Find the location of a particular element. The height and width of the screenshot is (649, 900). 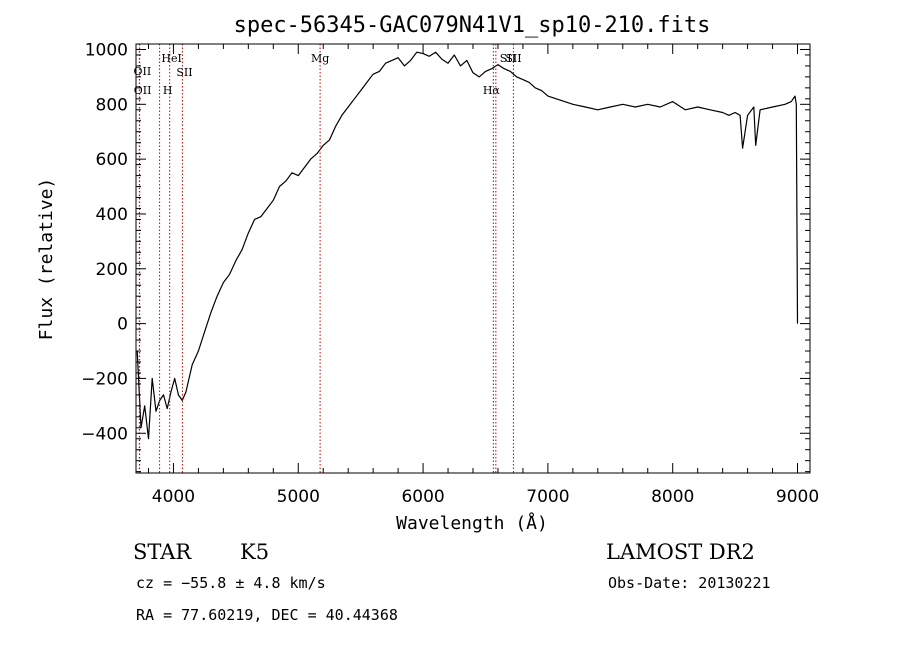

y-tick-label: 200 is located at coordinates (112, 270).